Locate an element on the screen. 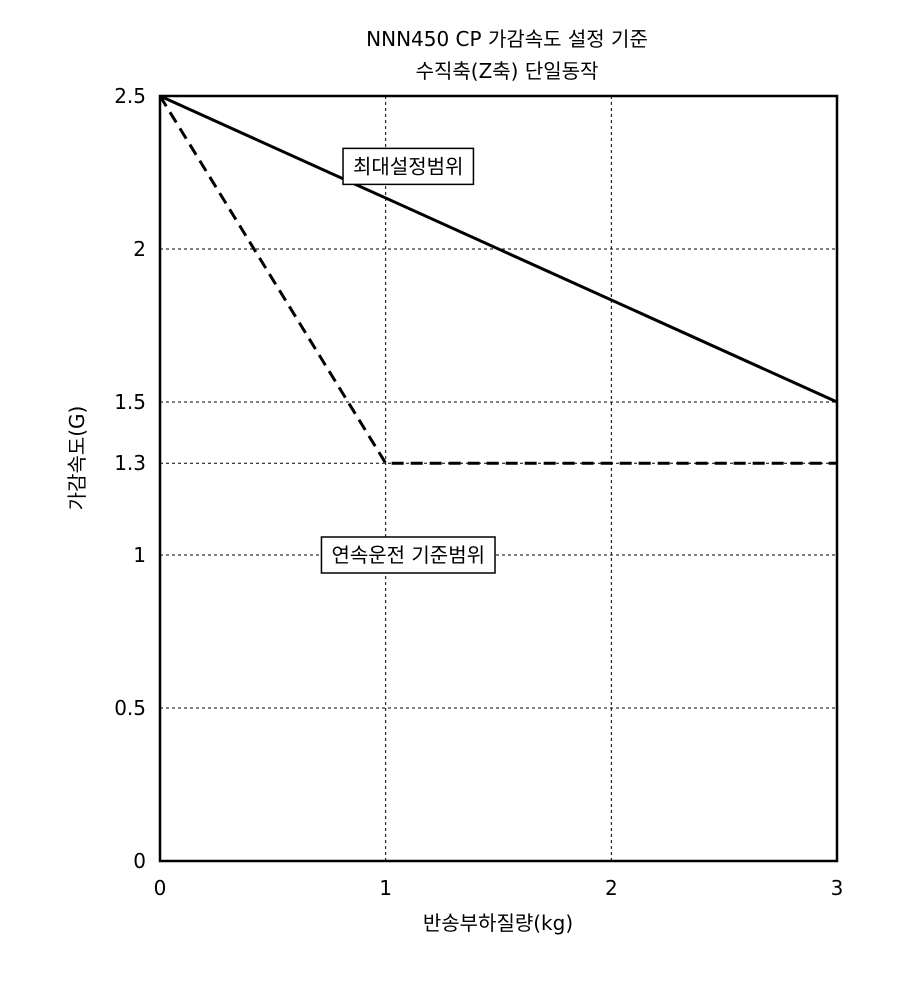 The width and height of the screenshot is (911, 1005). annotation-label: 연속운전 기준범위 is located at coordinates (408, 555).